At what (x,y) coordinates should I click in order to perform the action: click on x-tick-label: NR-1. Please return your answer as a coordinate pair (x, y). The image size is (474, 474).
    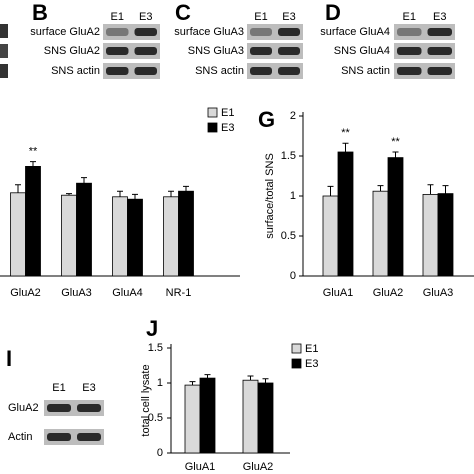
    Looking at the image, I should click on (179, 293).